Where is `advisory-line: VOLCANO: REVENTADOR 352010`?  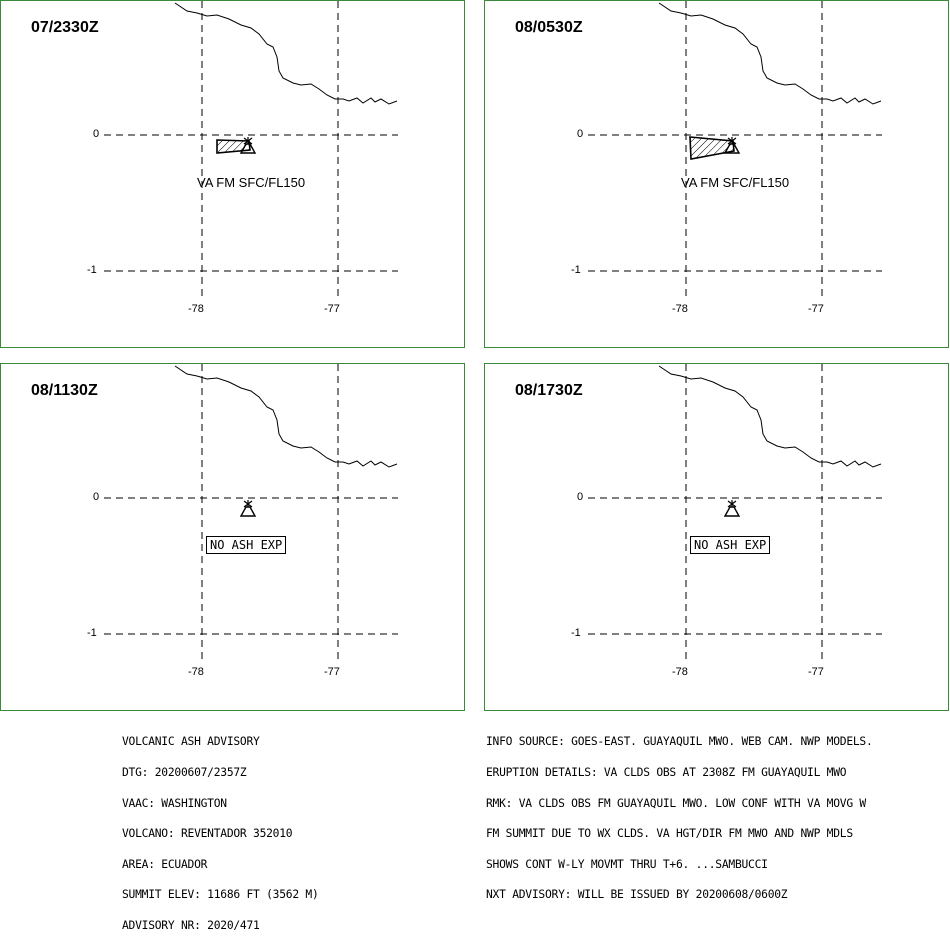
advisory-line: VOLCANO: REVENTADOR 352010 is located at coordinates (207, 834).